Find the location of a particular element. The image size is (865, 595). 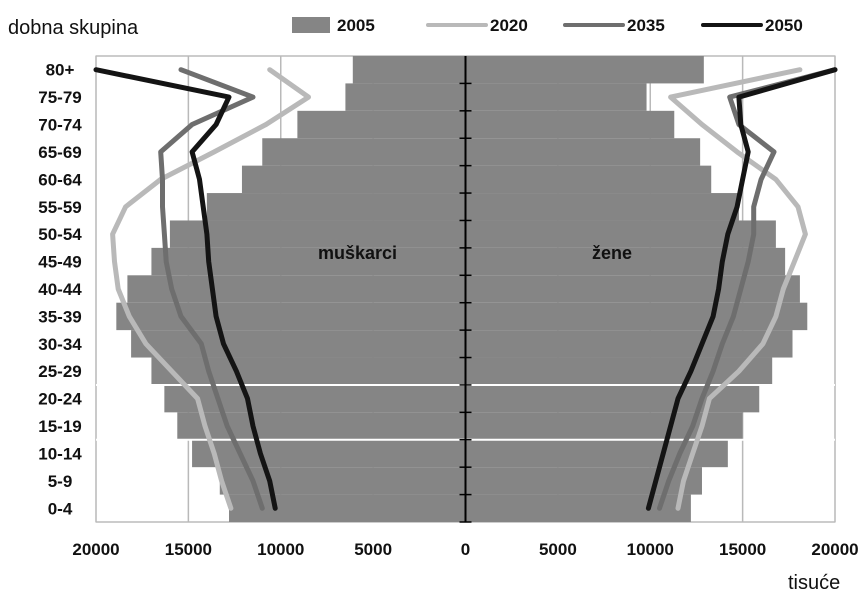

x-tick-1: 15000 is located at coordinates (188, 549).